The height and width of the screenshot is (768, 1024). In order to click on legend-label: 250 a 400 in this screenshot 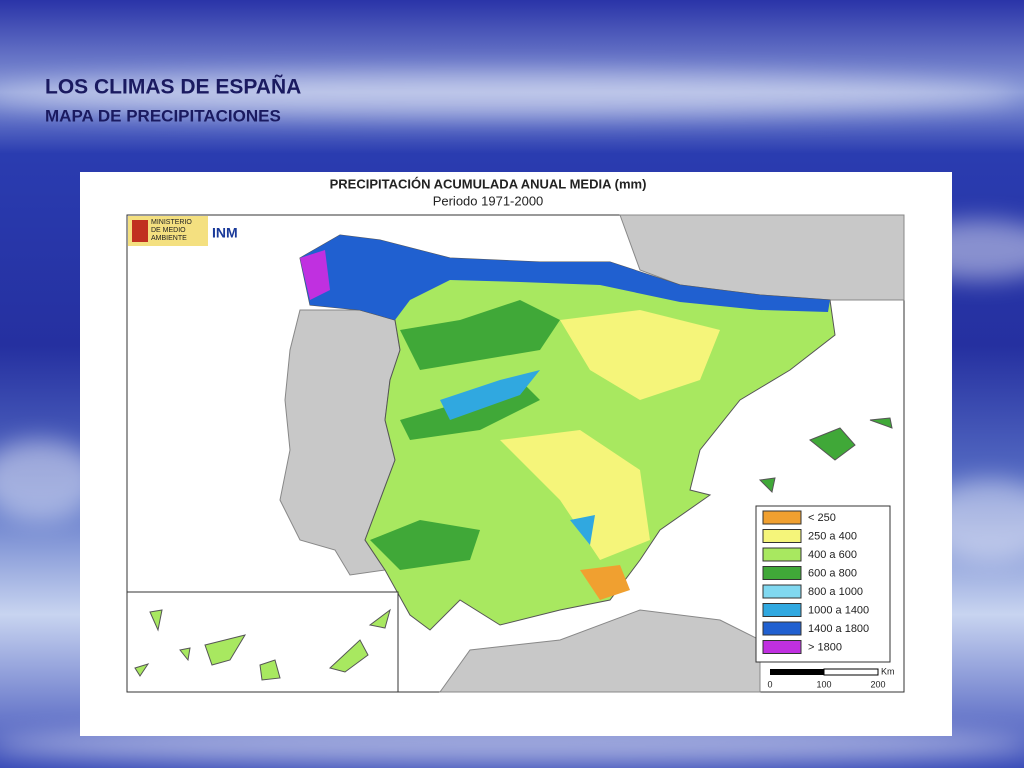, I will do `click(832, 536)`.